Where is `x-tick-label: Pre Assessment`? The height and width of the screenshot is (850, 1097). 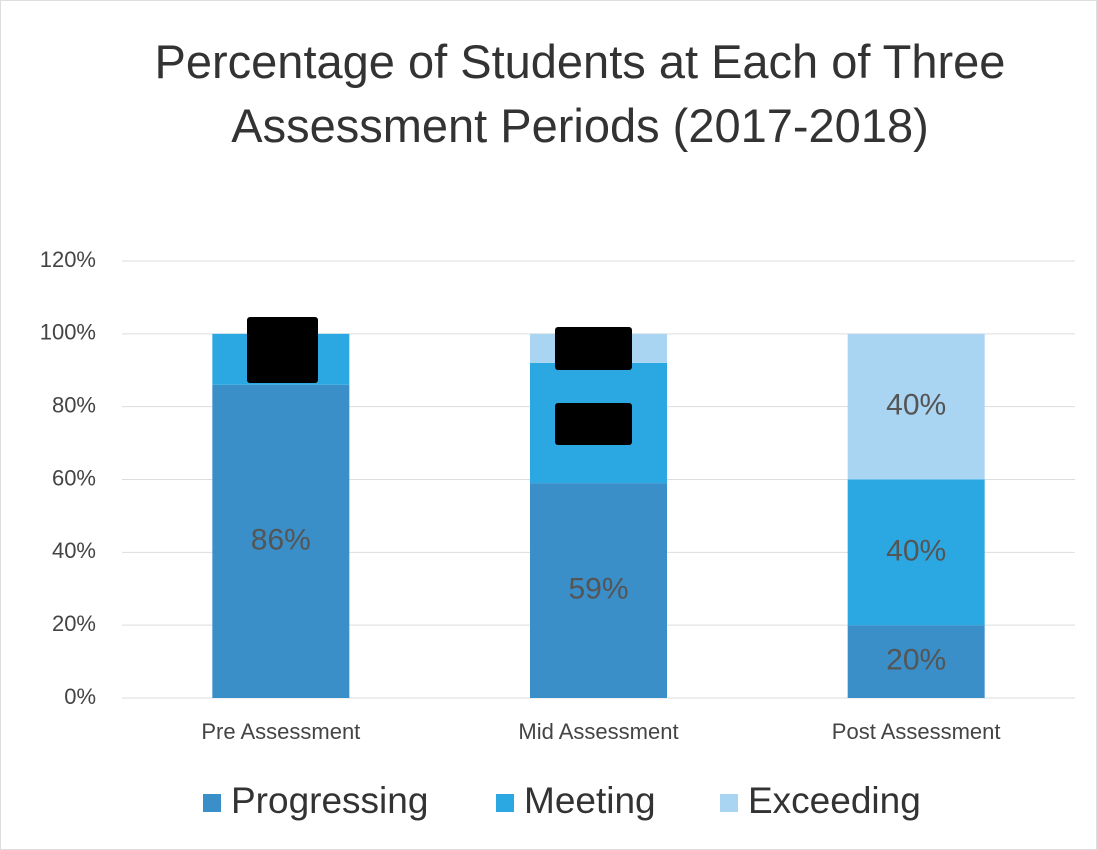
x-tick-label: Pre Assessment is located at coordinates (280, 731).